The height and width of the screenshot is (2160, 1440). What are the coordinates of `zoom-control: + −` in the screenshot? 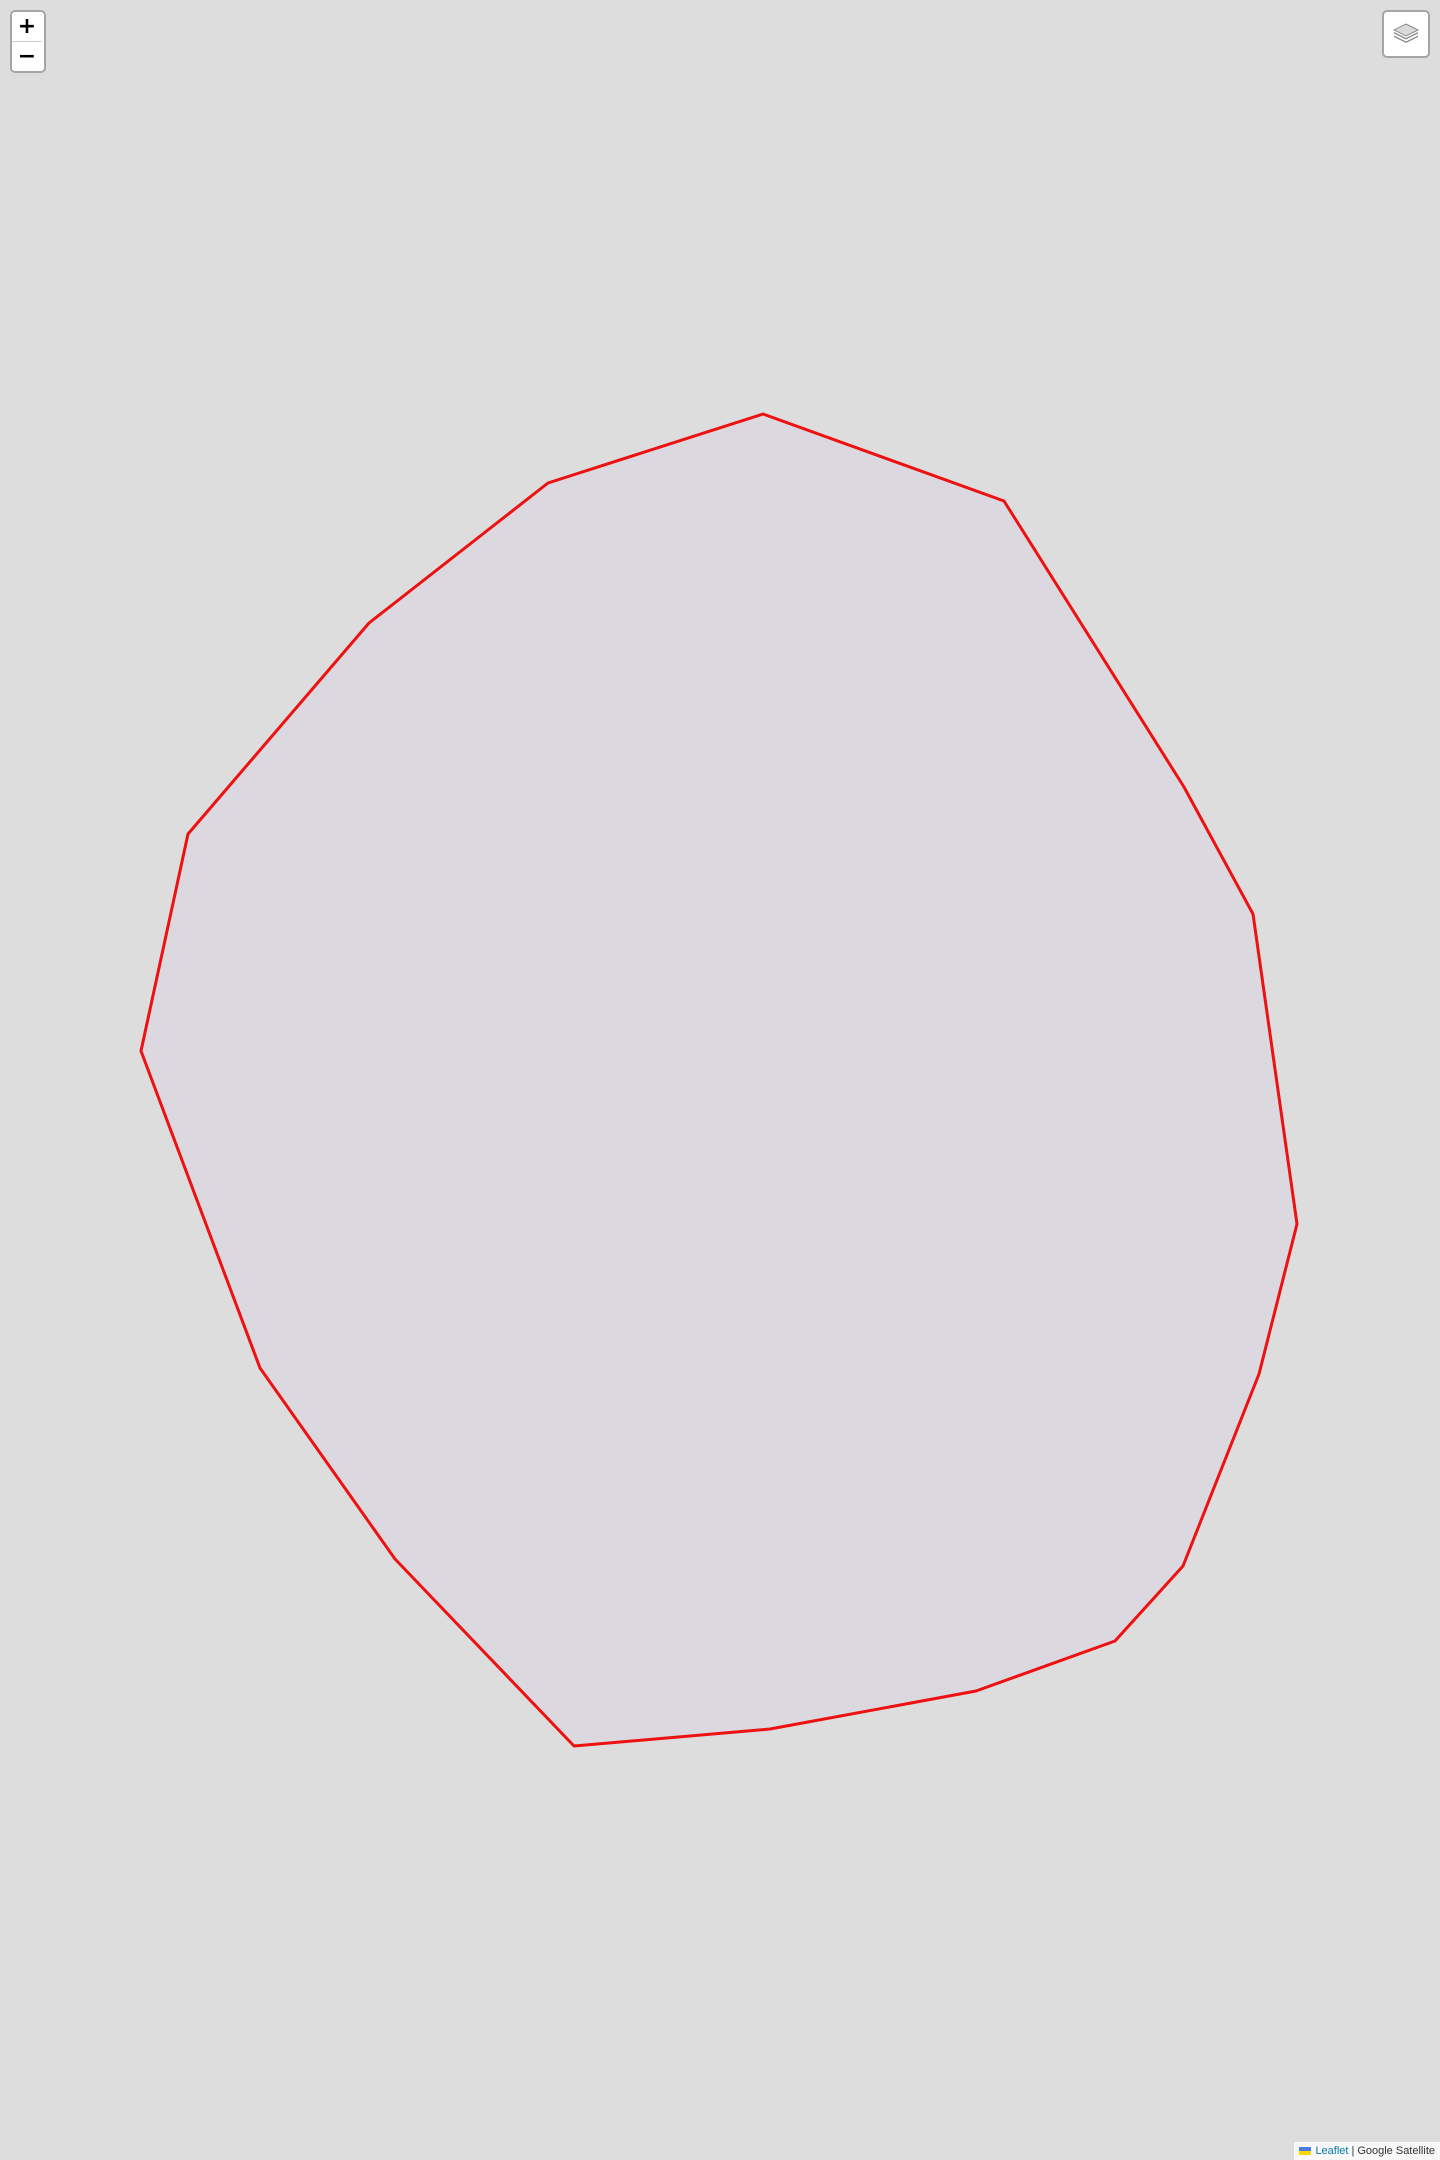 It's located at (28, 41).